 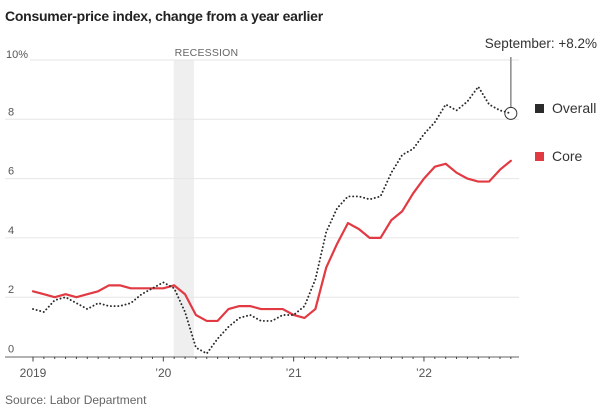 What do you see at coordinates (511, 88) in the screenshot?
I see `annotation-group` at bounding box center [511, 88].